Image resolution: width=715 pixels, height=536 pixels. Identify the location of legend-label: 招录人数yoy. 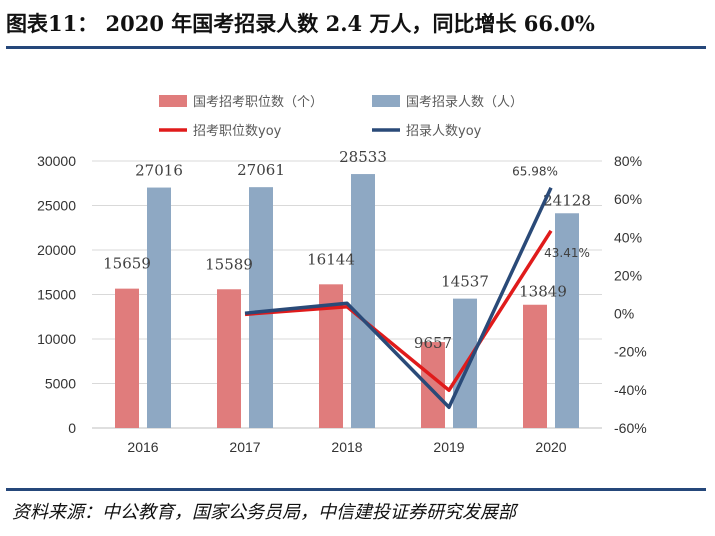
(444, 131).